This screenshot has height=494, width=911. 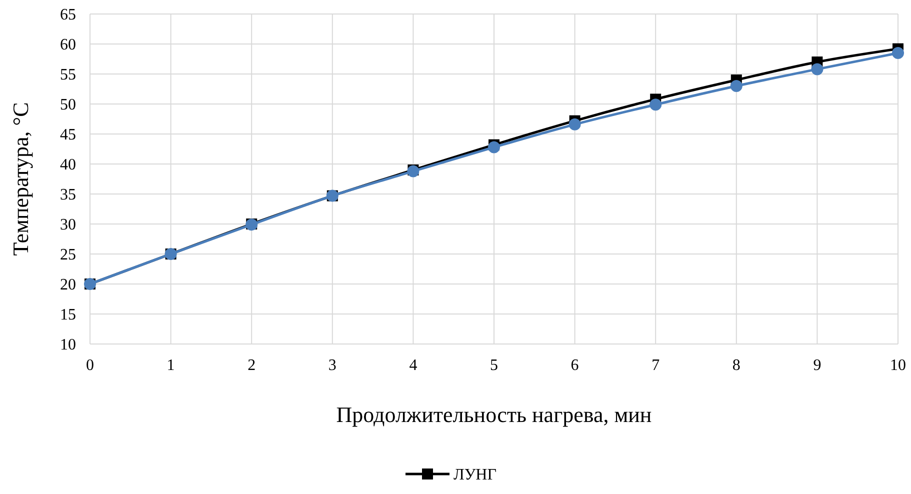 I want to click on x-tick-label: 5, so click(x=494, y=365).